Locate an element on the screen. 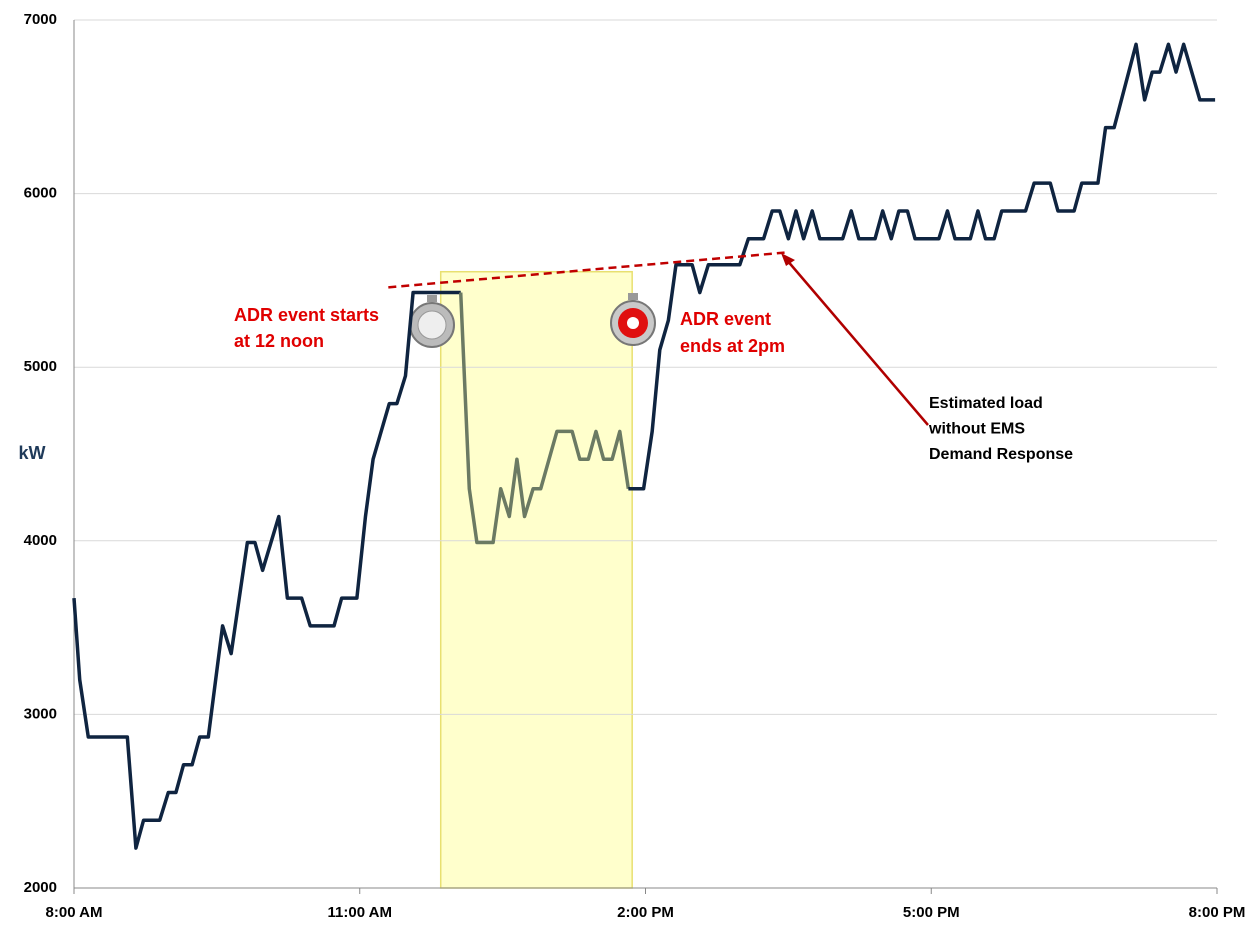  annotation-text: without EMS is located at coordinates (976, 429).